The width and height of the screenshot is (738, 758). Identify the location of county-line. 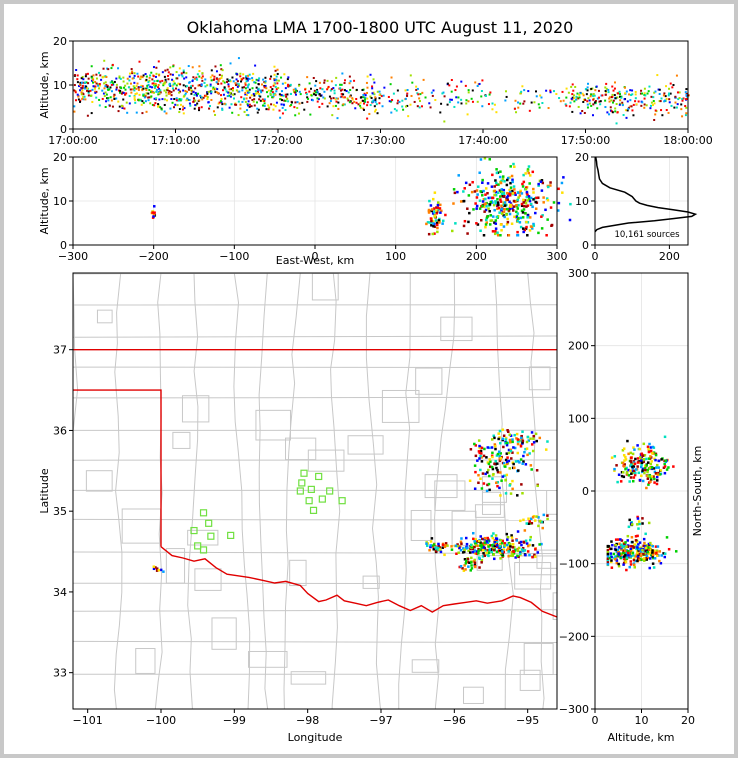
(530, 680).